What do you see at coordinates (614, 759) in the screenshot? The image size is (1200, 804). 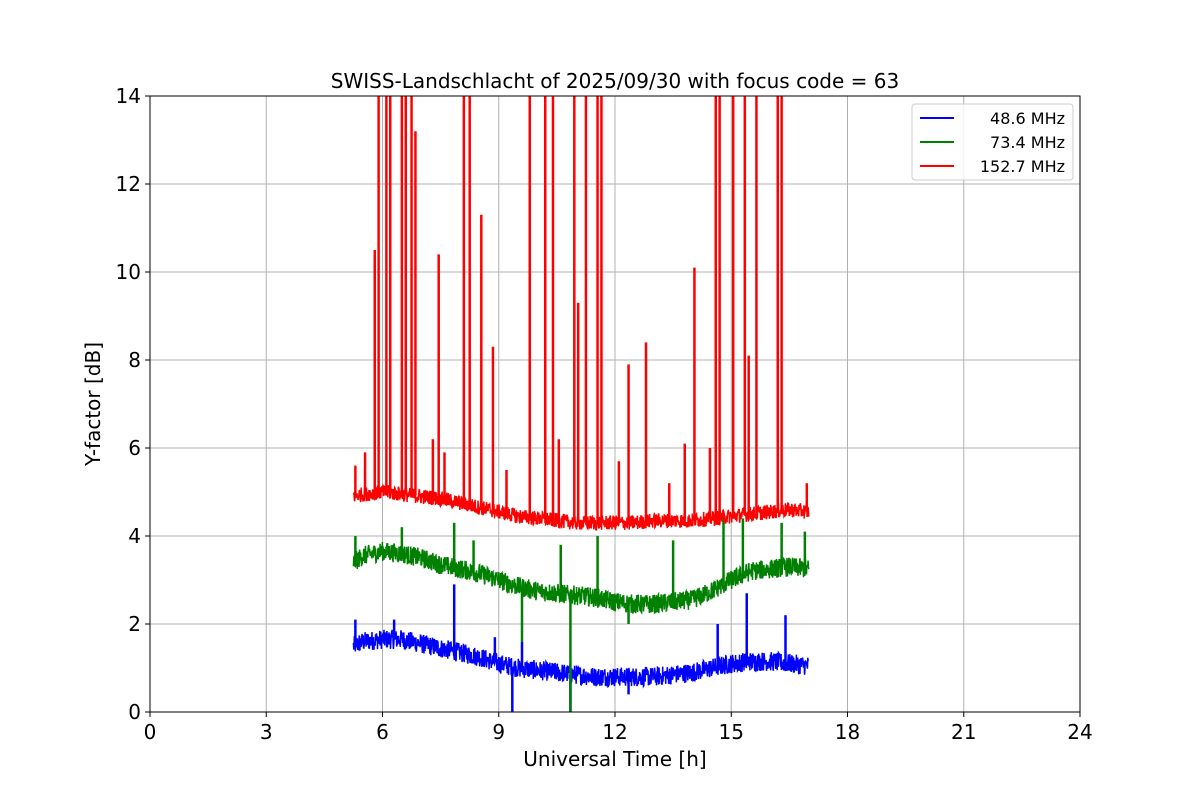 I see `x-axis-label: Universal Time [h]` at bounding box center [614, 759].